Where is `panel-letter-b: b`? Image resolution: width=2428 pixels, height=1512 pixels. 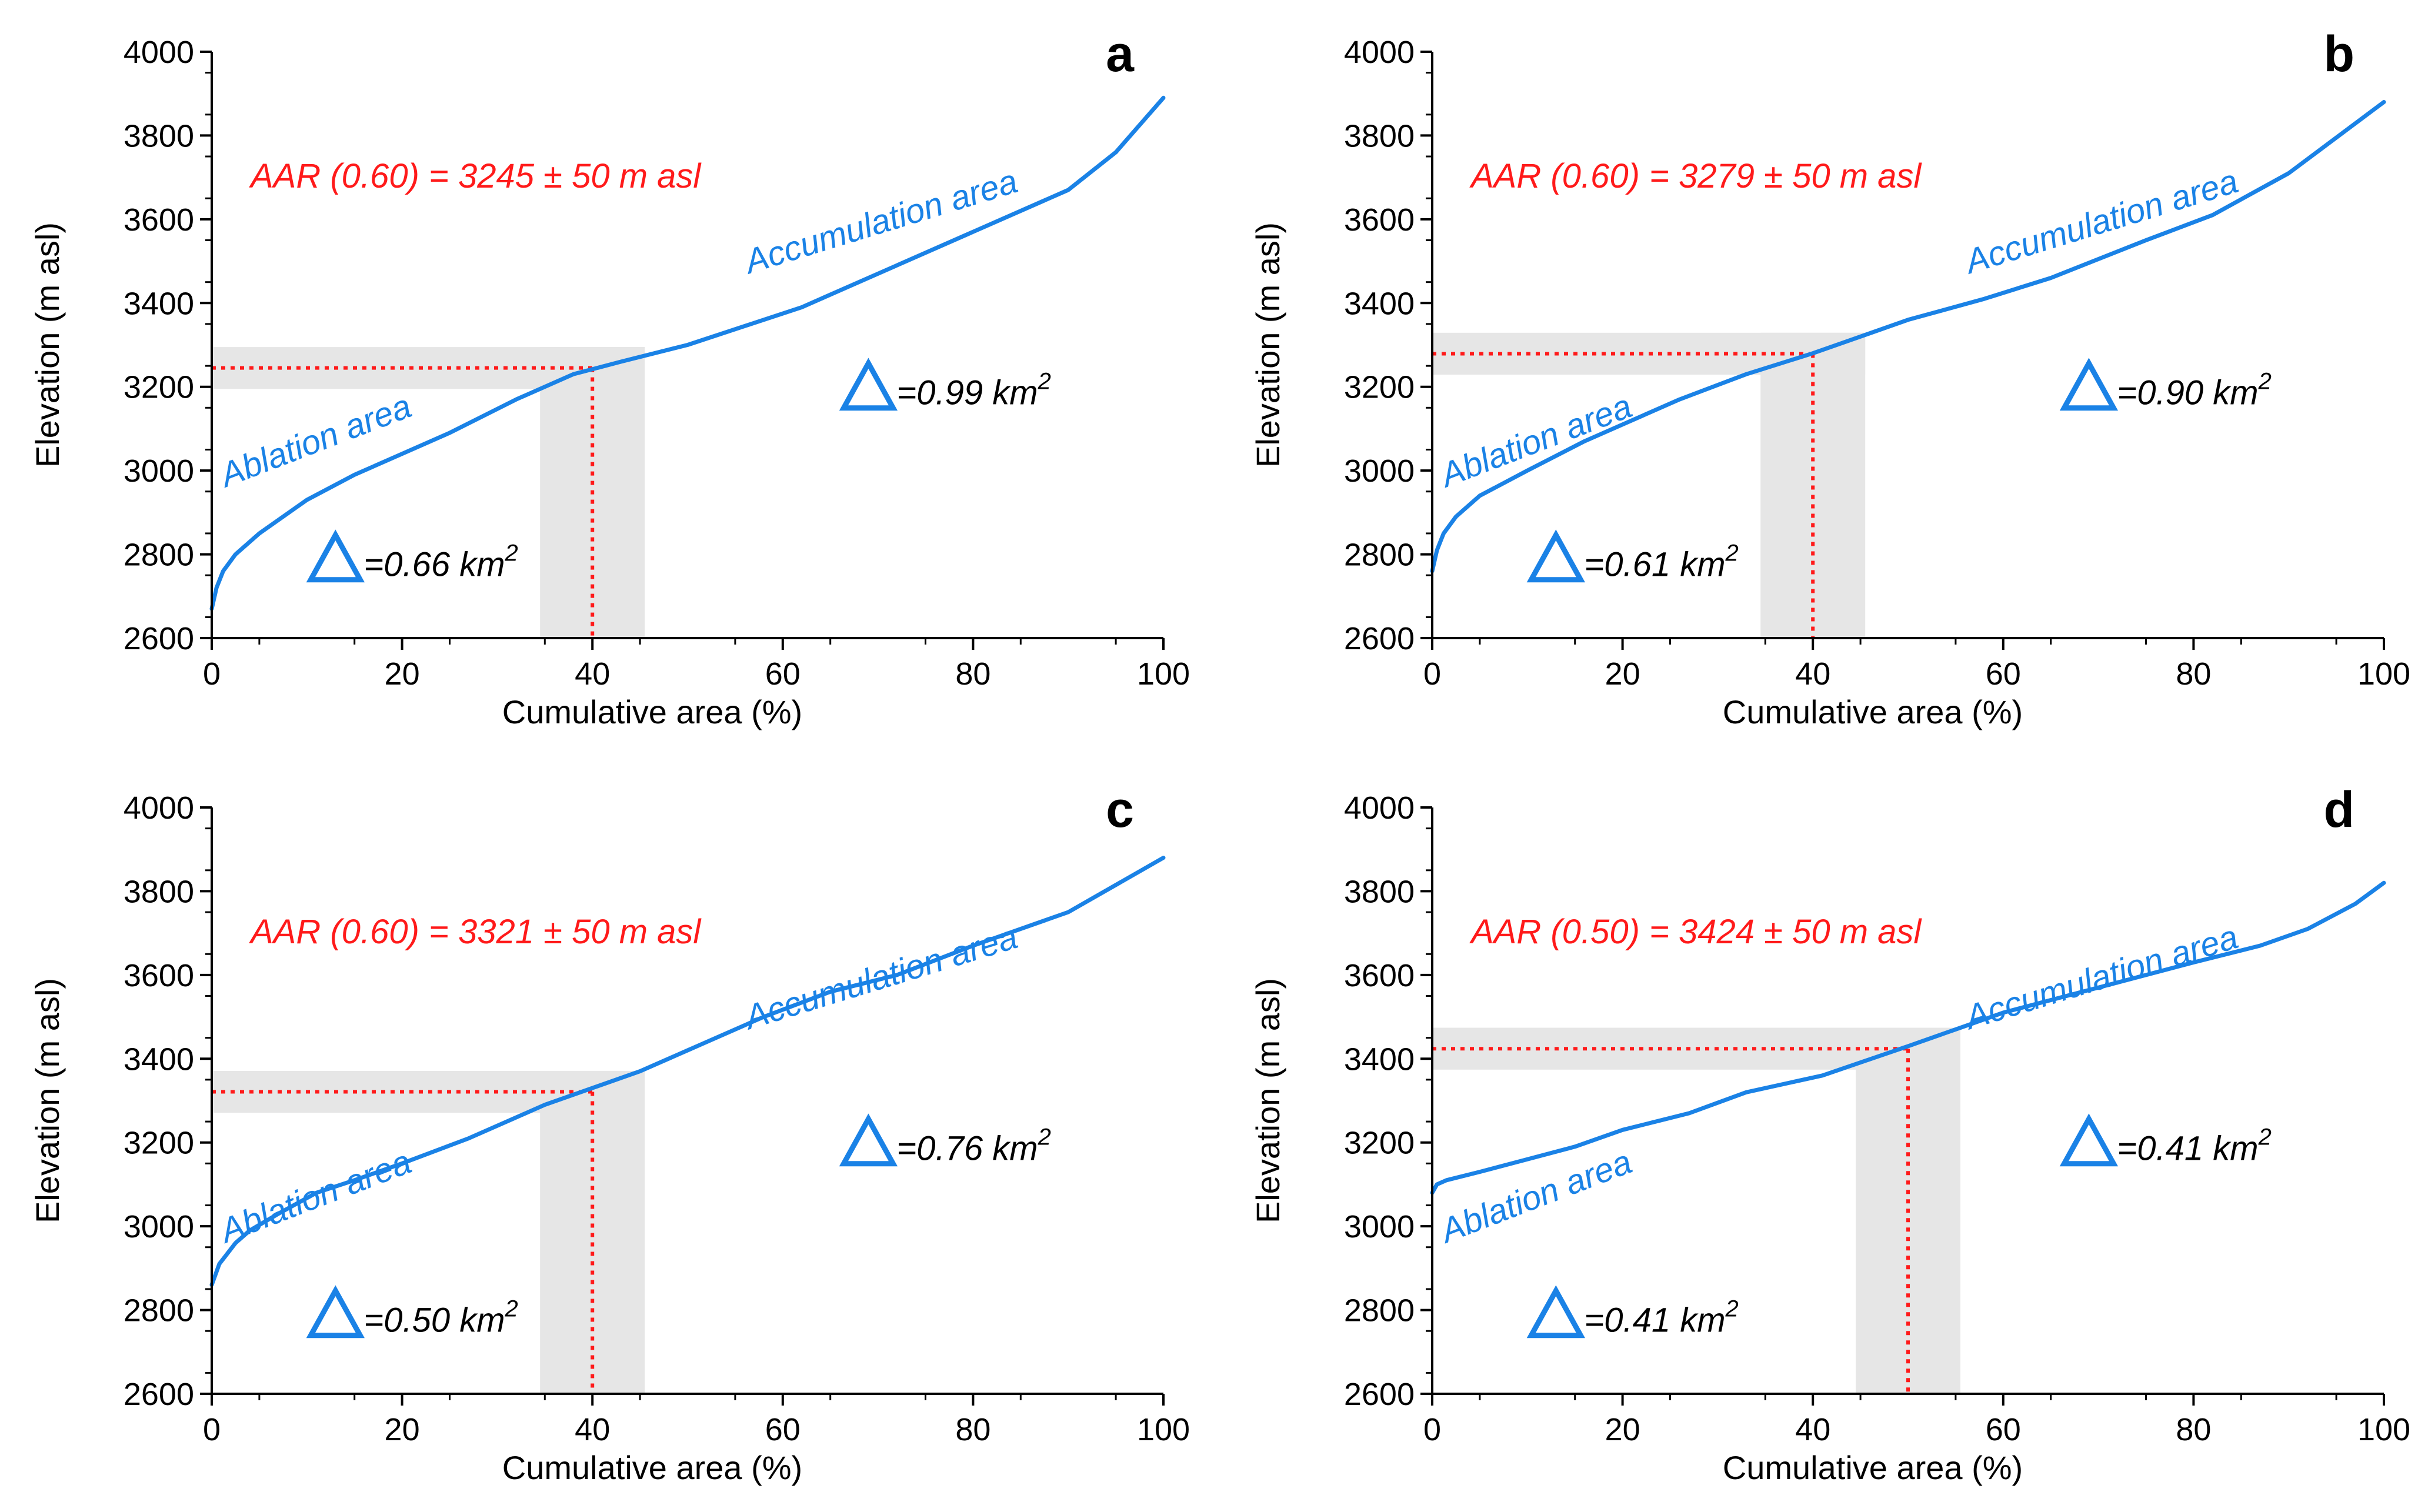
panel-letter-b: b is located at coordinates (2338, 54).